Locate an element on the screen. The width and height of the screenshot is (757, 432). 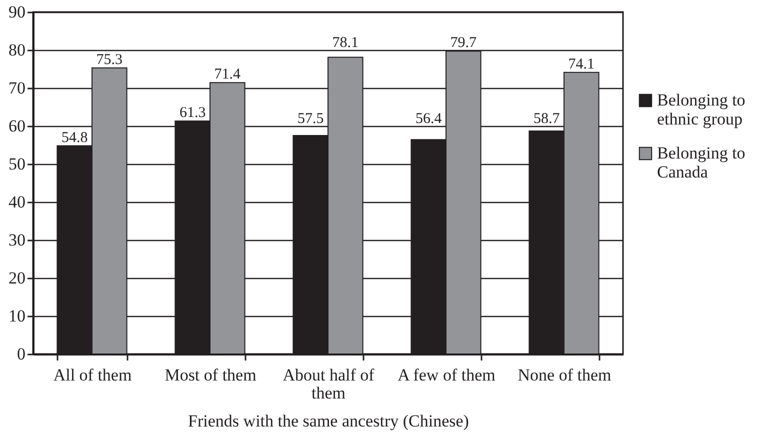
legend-label: Belonging to ethnic group is located at coordinates (701, 109).